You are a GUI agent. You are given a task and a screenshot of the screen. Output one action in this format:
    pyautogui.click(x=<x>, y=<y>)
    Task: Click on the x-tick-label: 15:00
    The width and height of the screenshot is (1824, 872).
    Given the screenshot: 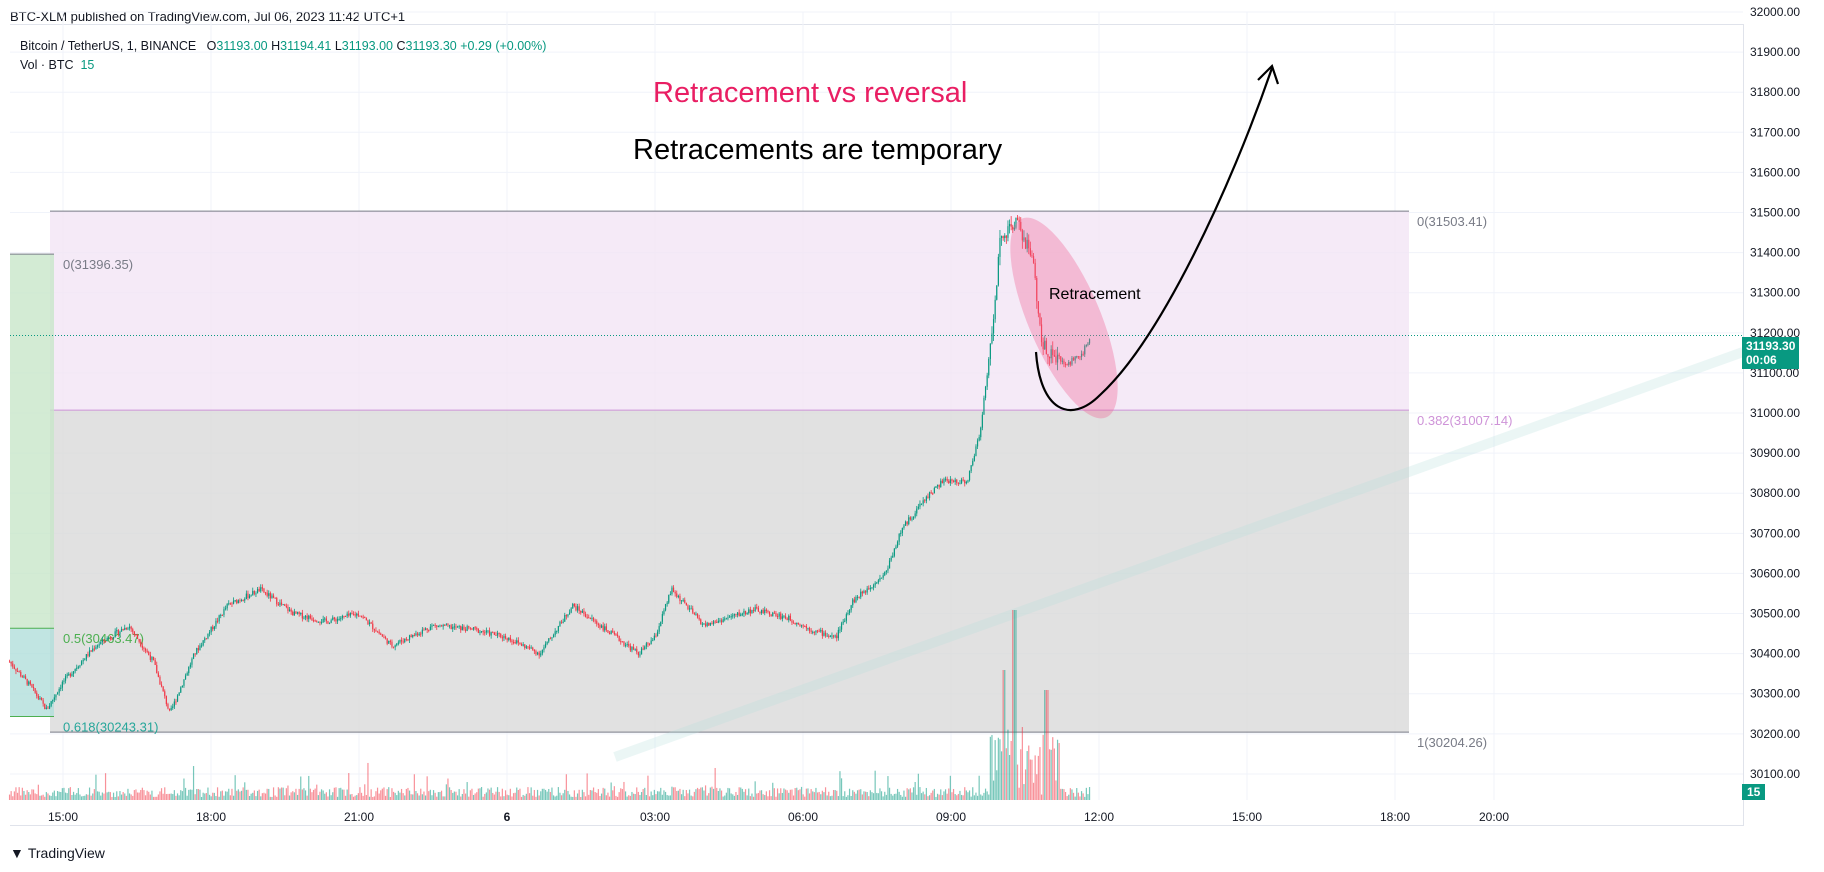 What is the action you would take?
    pyautogui.click(x=63, y=817)
    